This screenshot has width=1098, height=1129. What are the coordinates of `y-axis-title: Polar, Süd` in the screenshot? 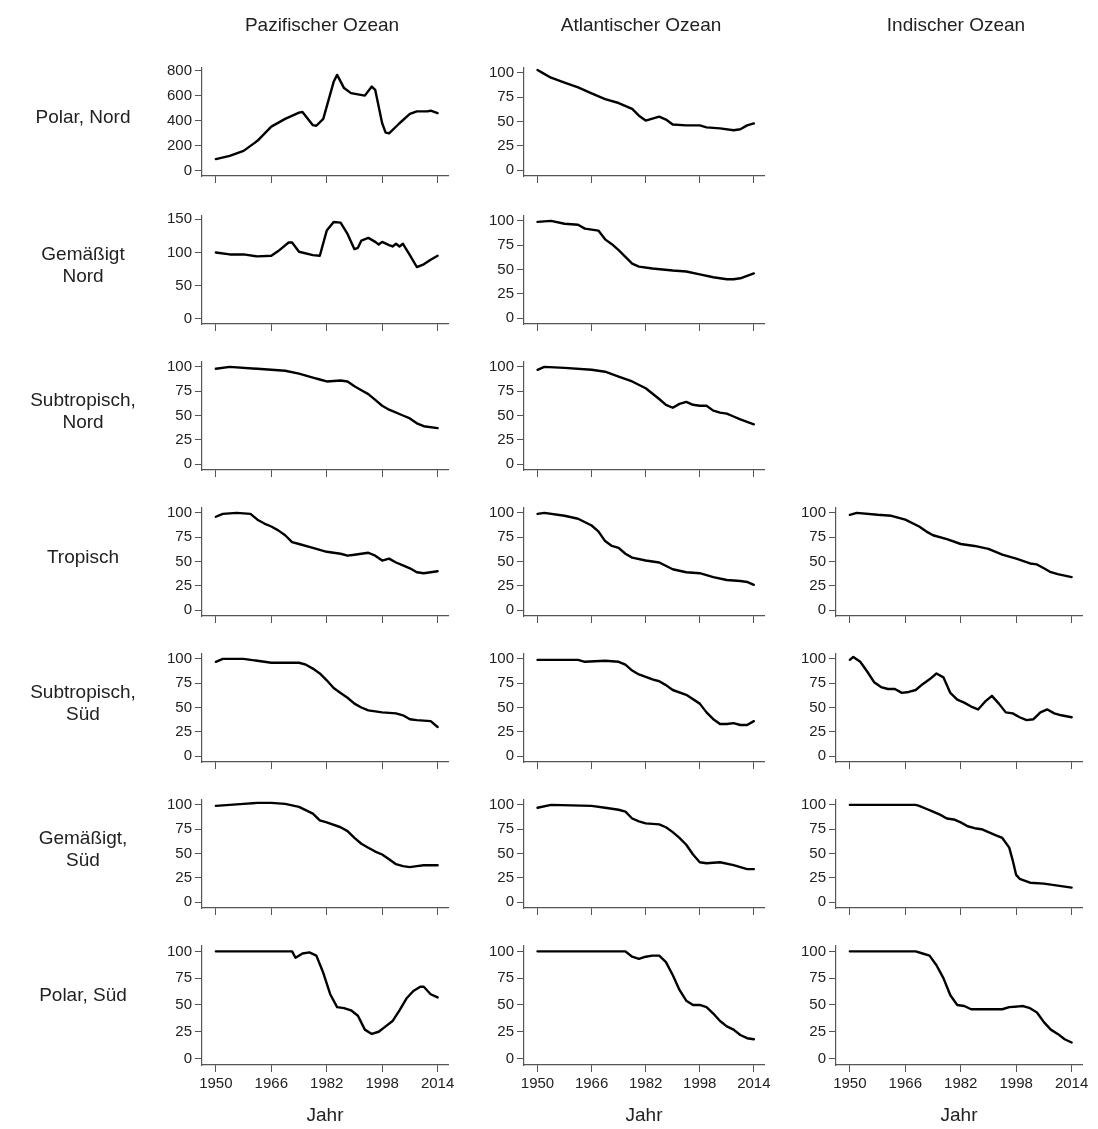 It's located at (83, 995).